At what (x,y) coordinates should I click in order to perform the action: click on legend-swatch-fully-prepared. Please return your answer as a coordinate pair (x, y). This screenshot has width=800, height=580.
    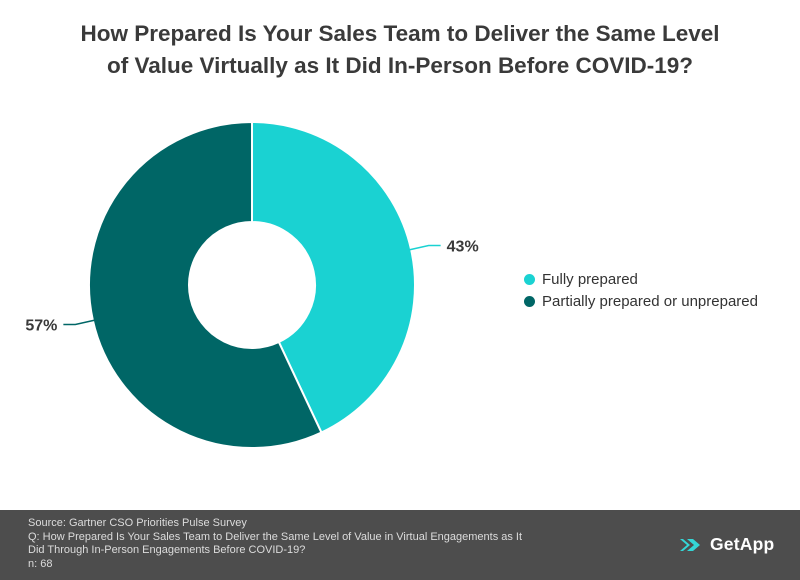
    Looking at the image, I should click on (529, 279).